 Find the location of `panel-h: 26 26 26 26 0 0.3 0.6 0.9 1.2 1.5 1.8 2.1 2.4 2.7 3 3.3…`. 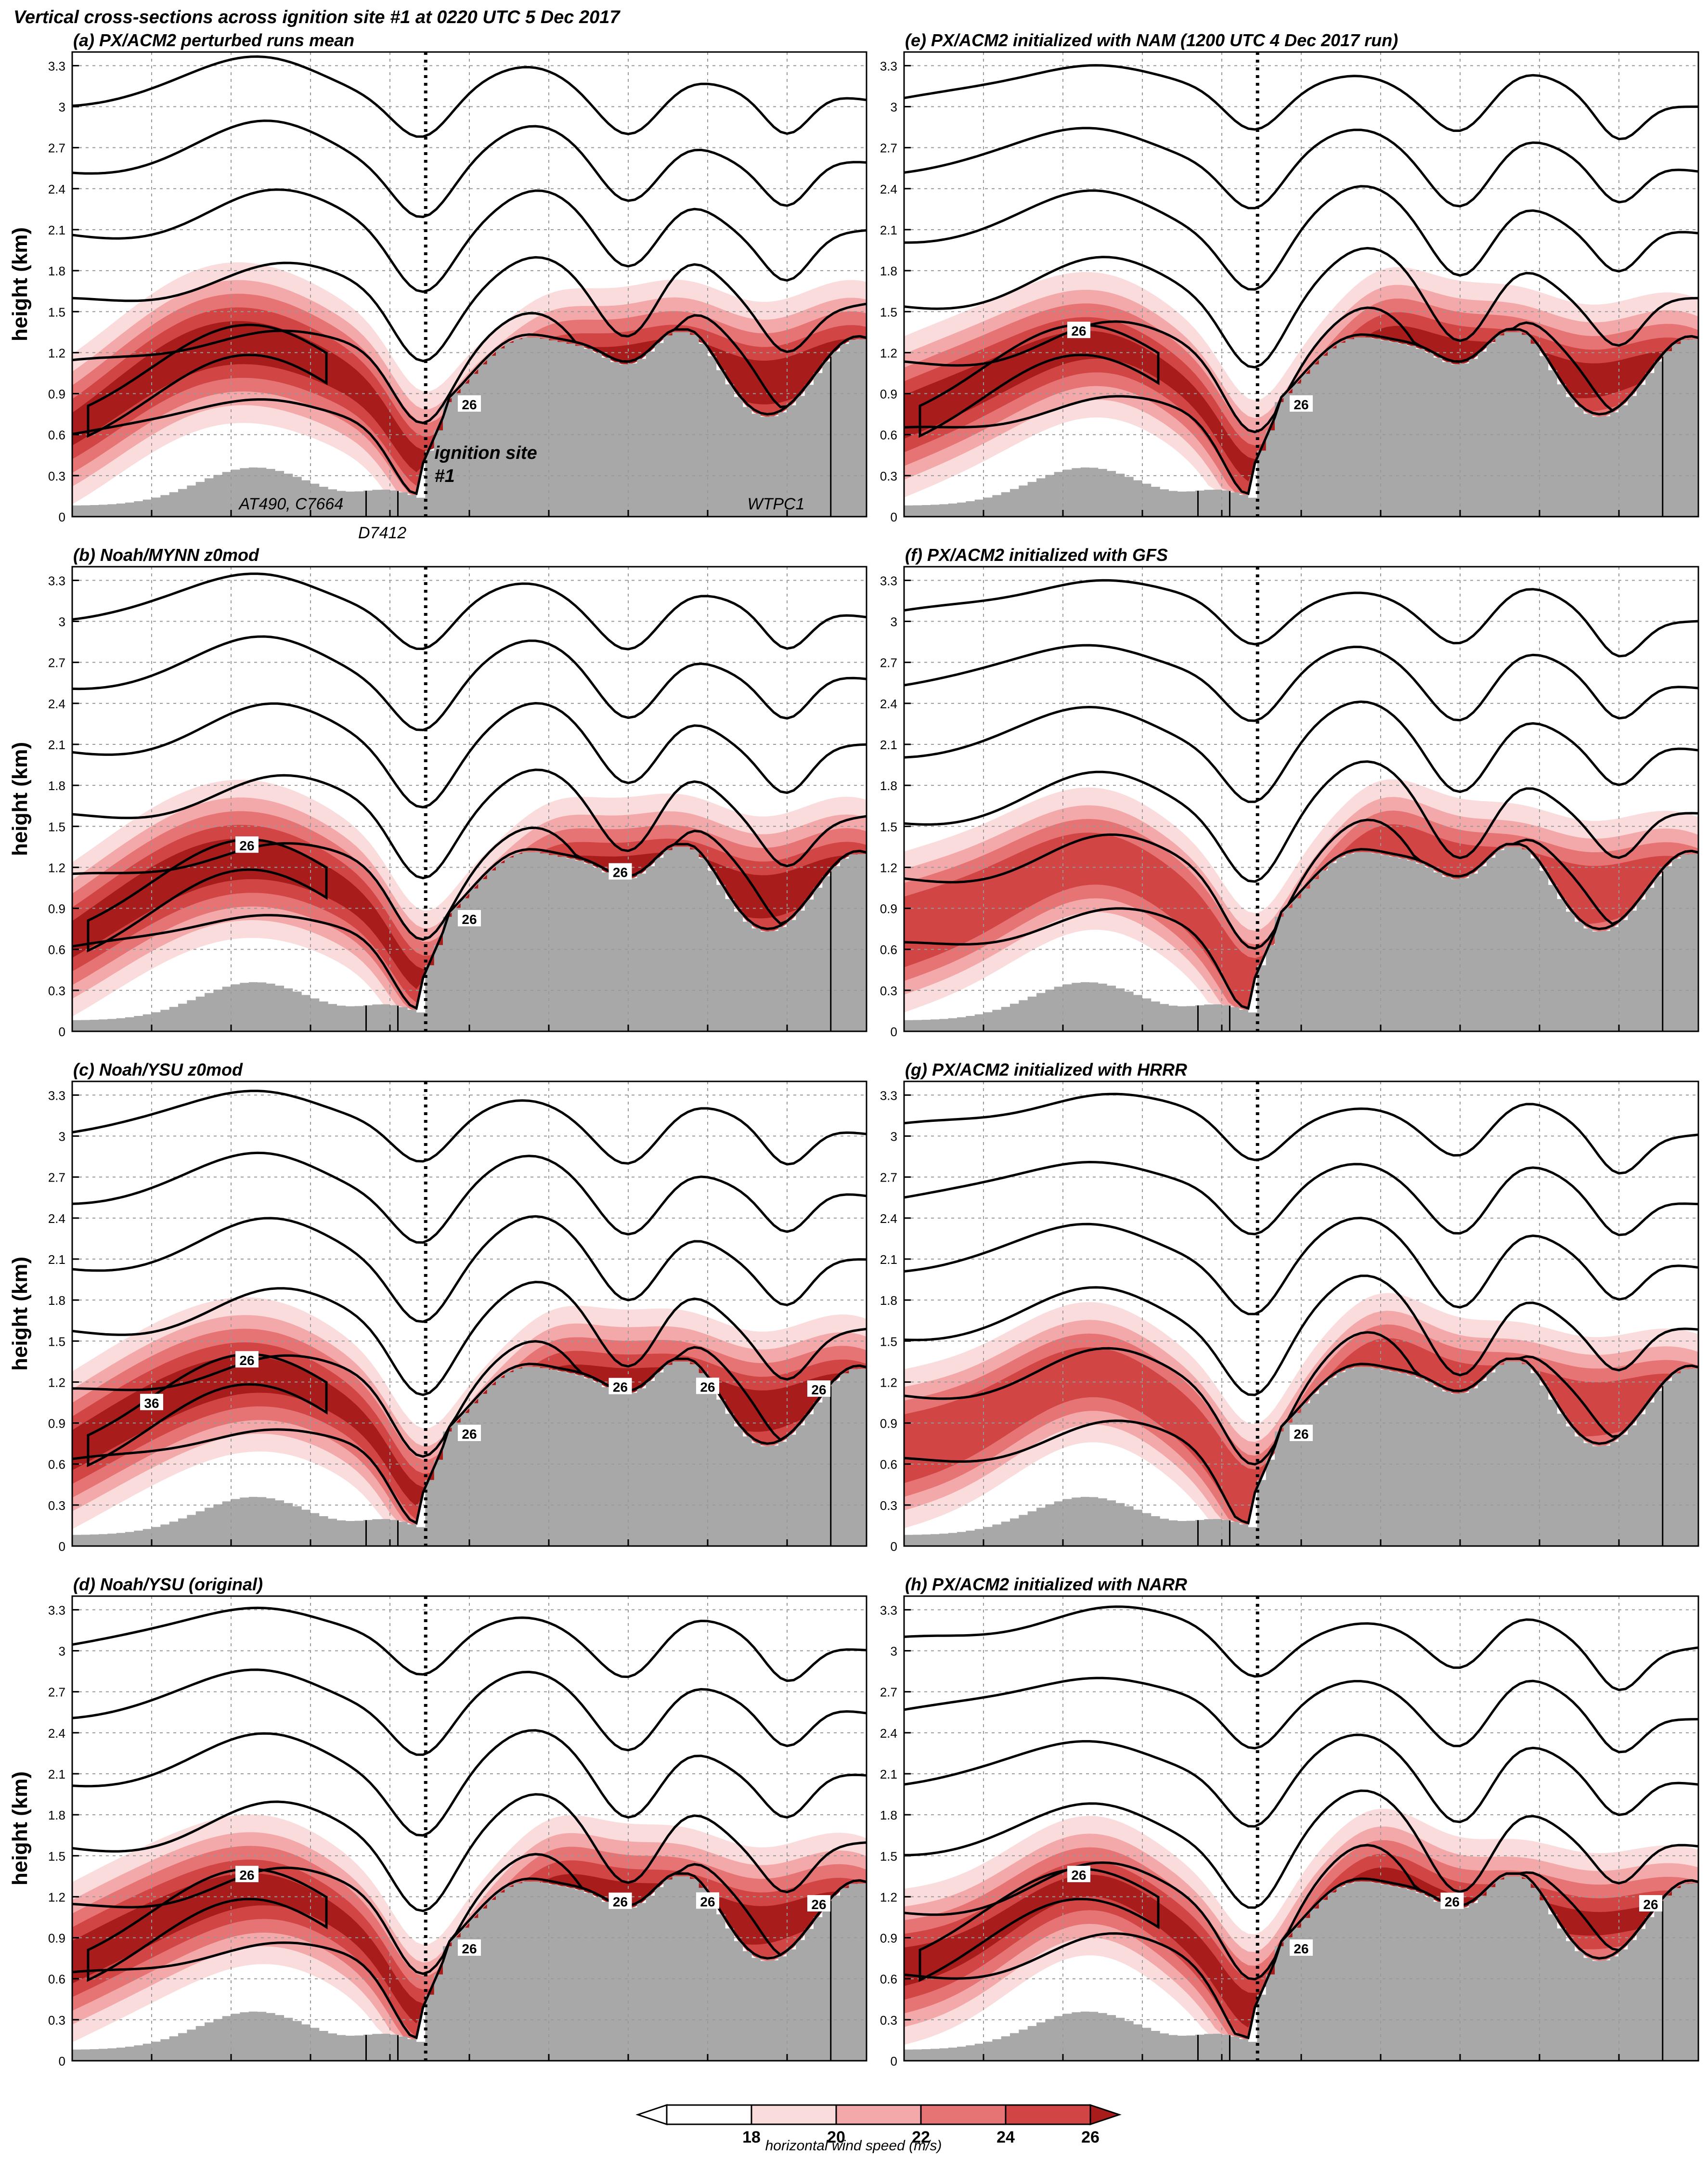

panel-h: 26 26 26 26 0 0.3 0.6 0.9 1.2 1.5 1.8 2.1 2.4 2.7 3 3.3… is located at coordinates (1289, 1821).